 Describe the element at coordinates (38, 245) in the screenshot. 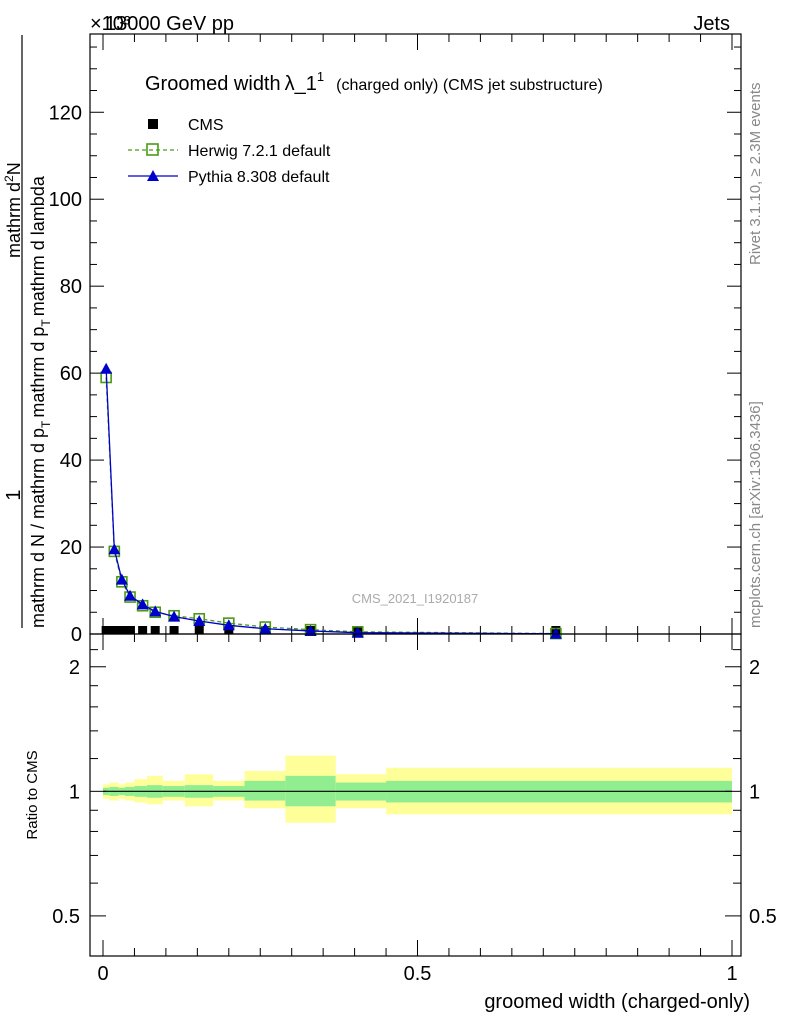

I see `y-label-den2-rest: mathrm d lambda` at that location.